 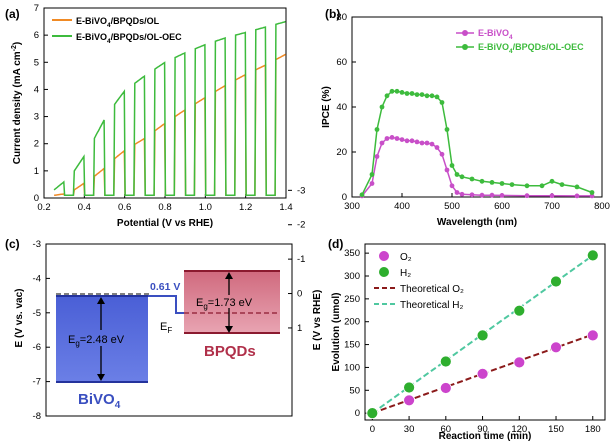 What do you see at coordinates (285, 207) in the screenshot?
I see `panel-a-x-tick-label: 1.4` at bounding box center [285, 207].